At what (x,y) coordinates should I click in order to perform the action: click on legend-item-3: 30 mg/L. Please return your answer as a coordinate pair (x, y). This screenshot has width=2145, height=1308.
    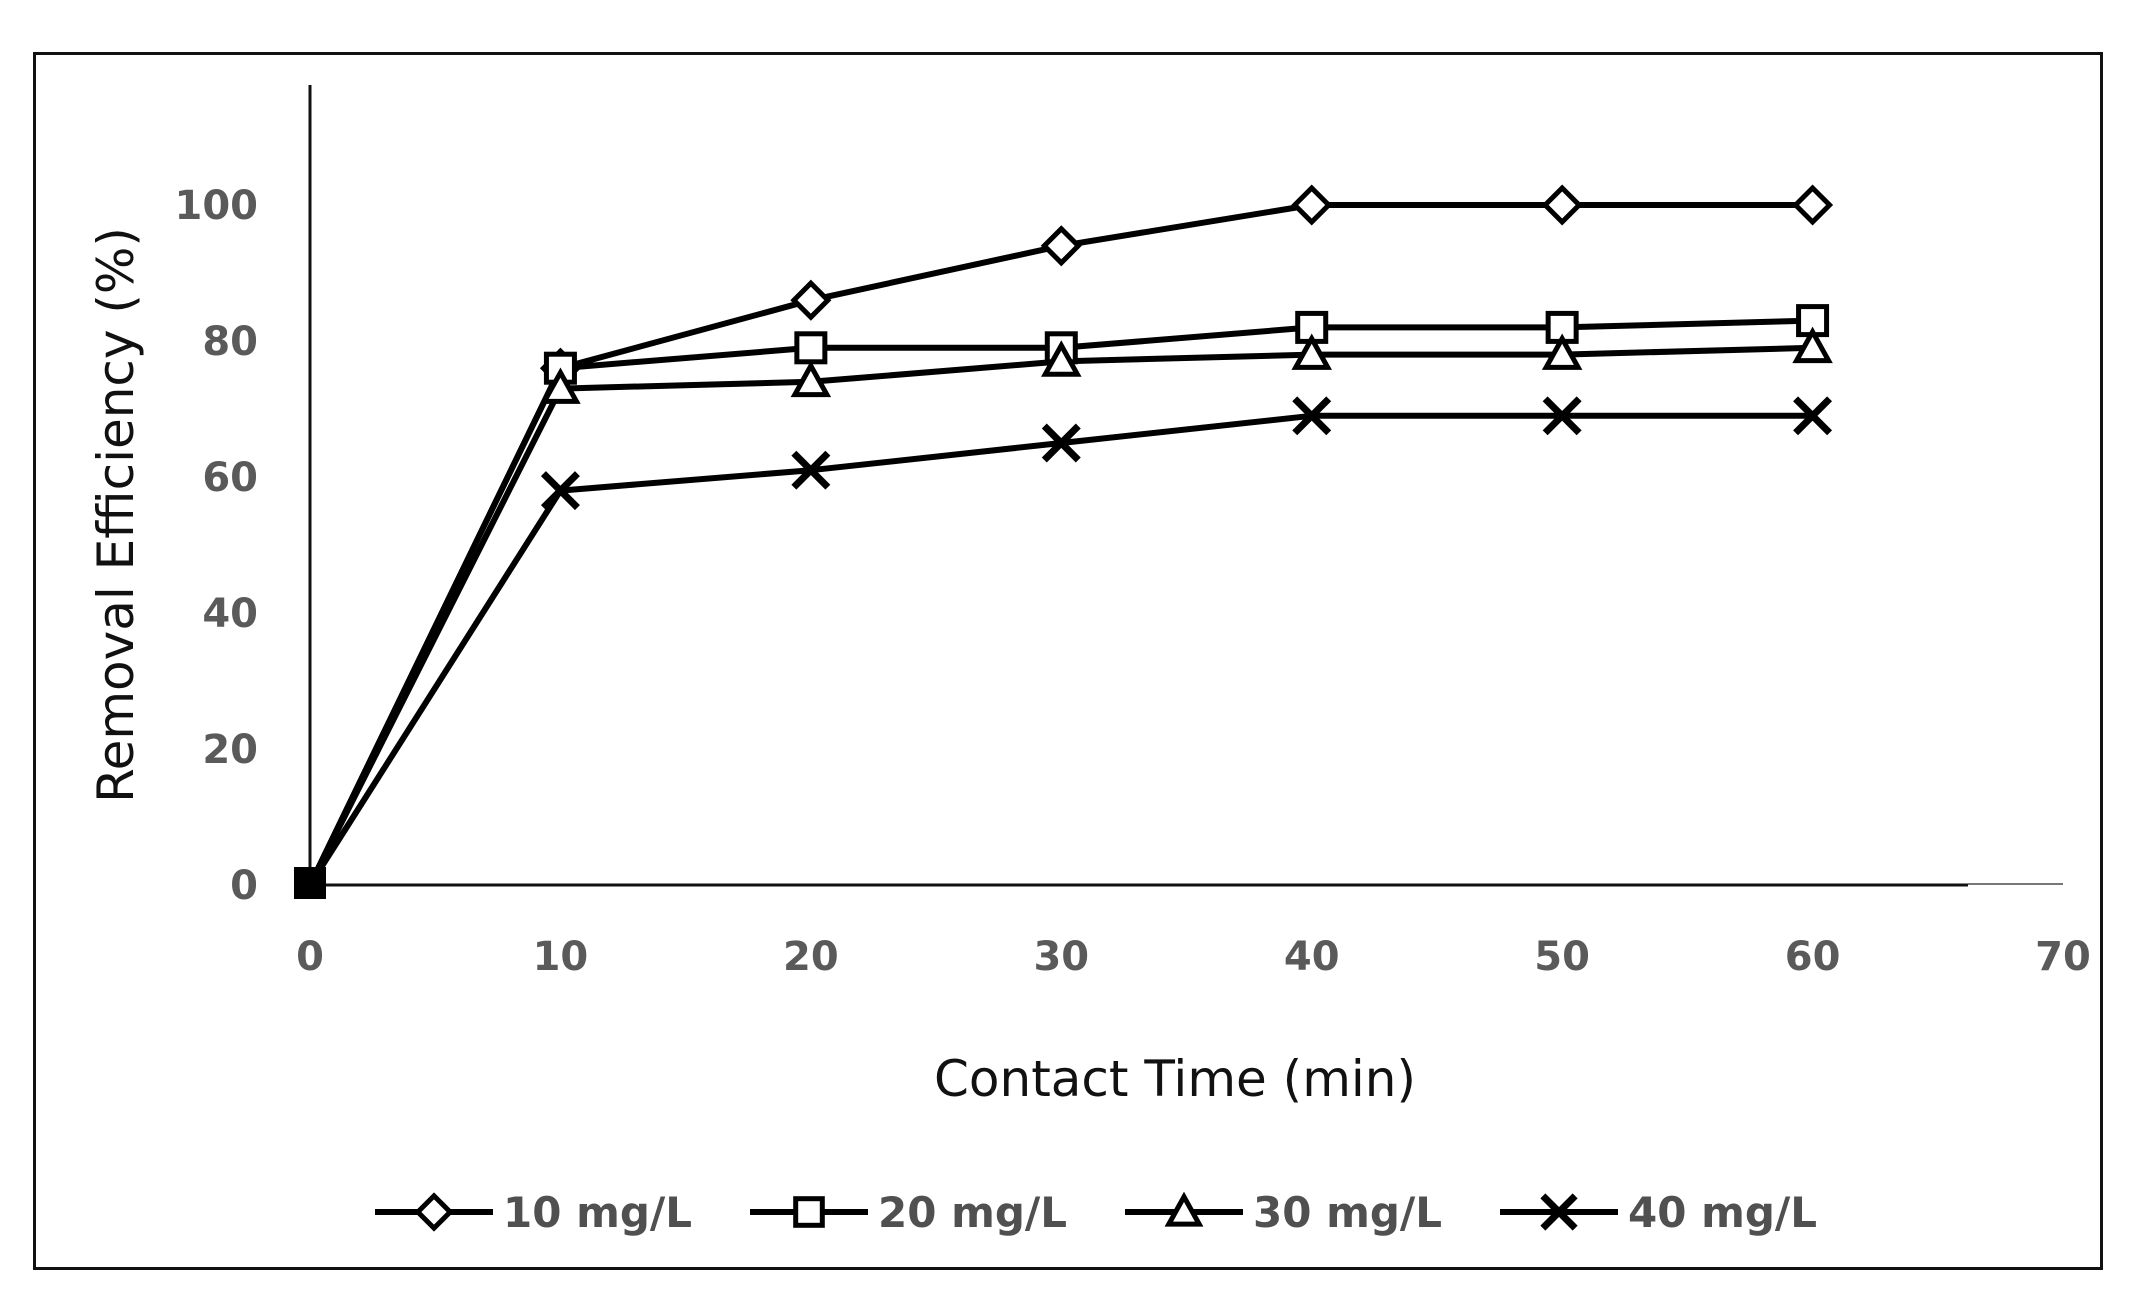
    Looking at the image, I should click on (1283, 1212).